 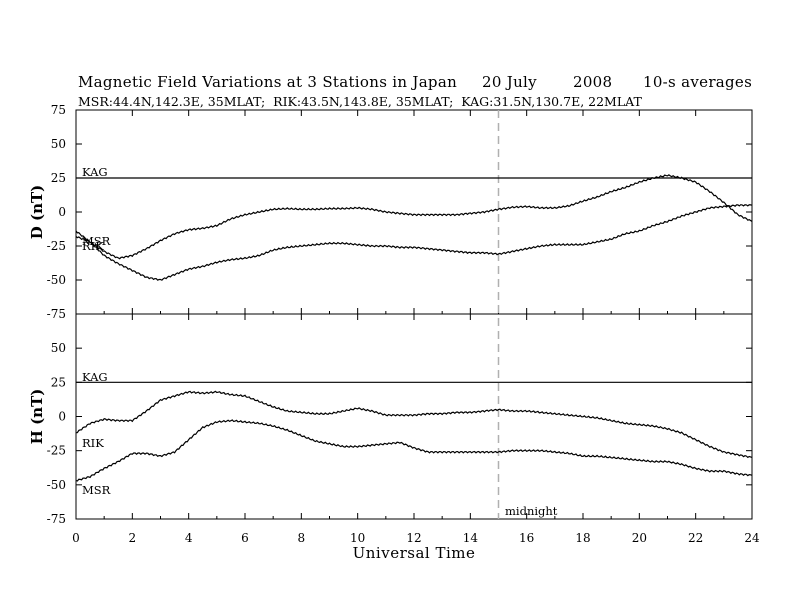 What do you see at coordinates (96, 490) in the screenshot?
I see `label-msr-h: MSR` at bounding box center [96, 490].